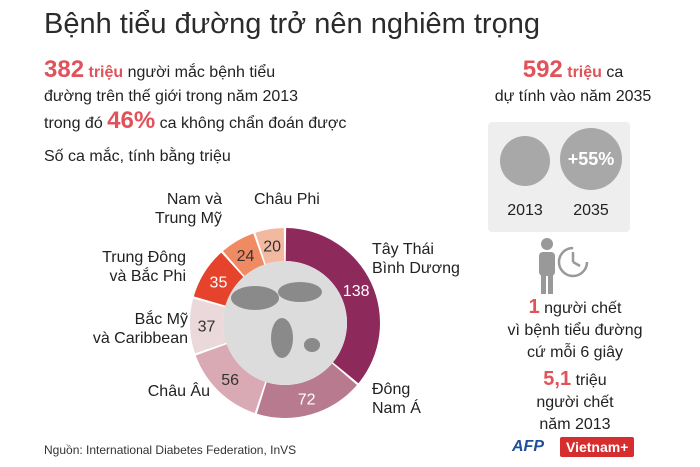  What do you see at coordinates (219, 282) in the screenshot?
I see `donut-value-label: 35` at bounding box center [219, 282].